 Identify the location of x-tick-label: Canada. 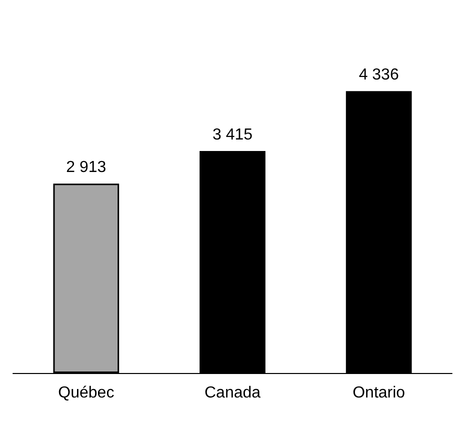
(232, 393).